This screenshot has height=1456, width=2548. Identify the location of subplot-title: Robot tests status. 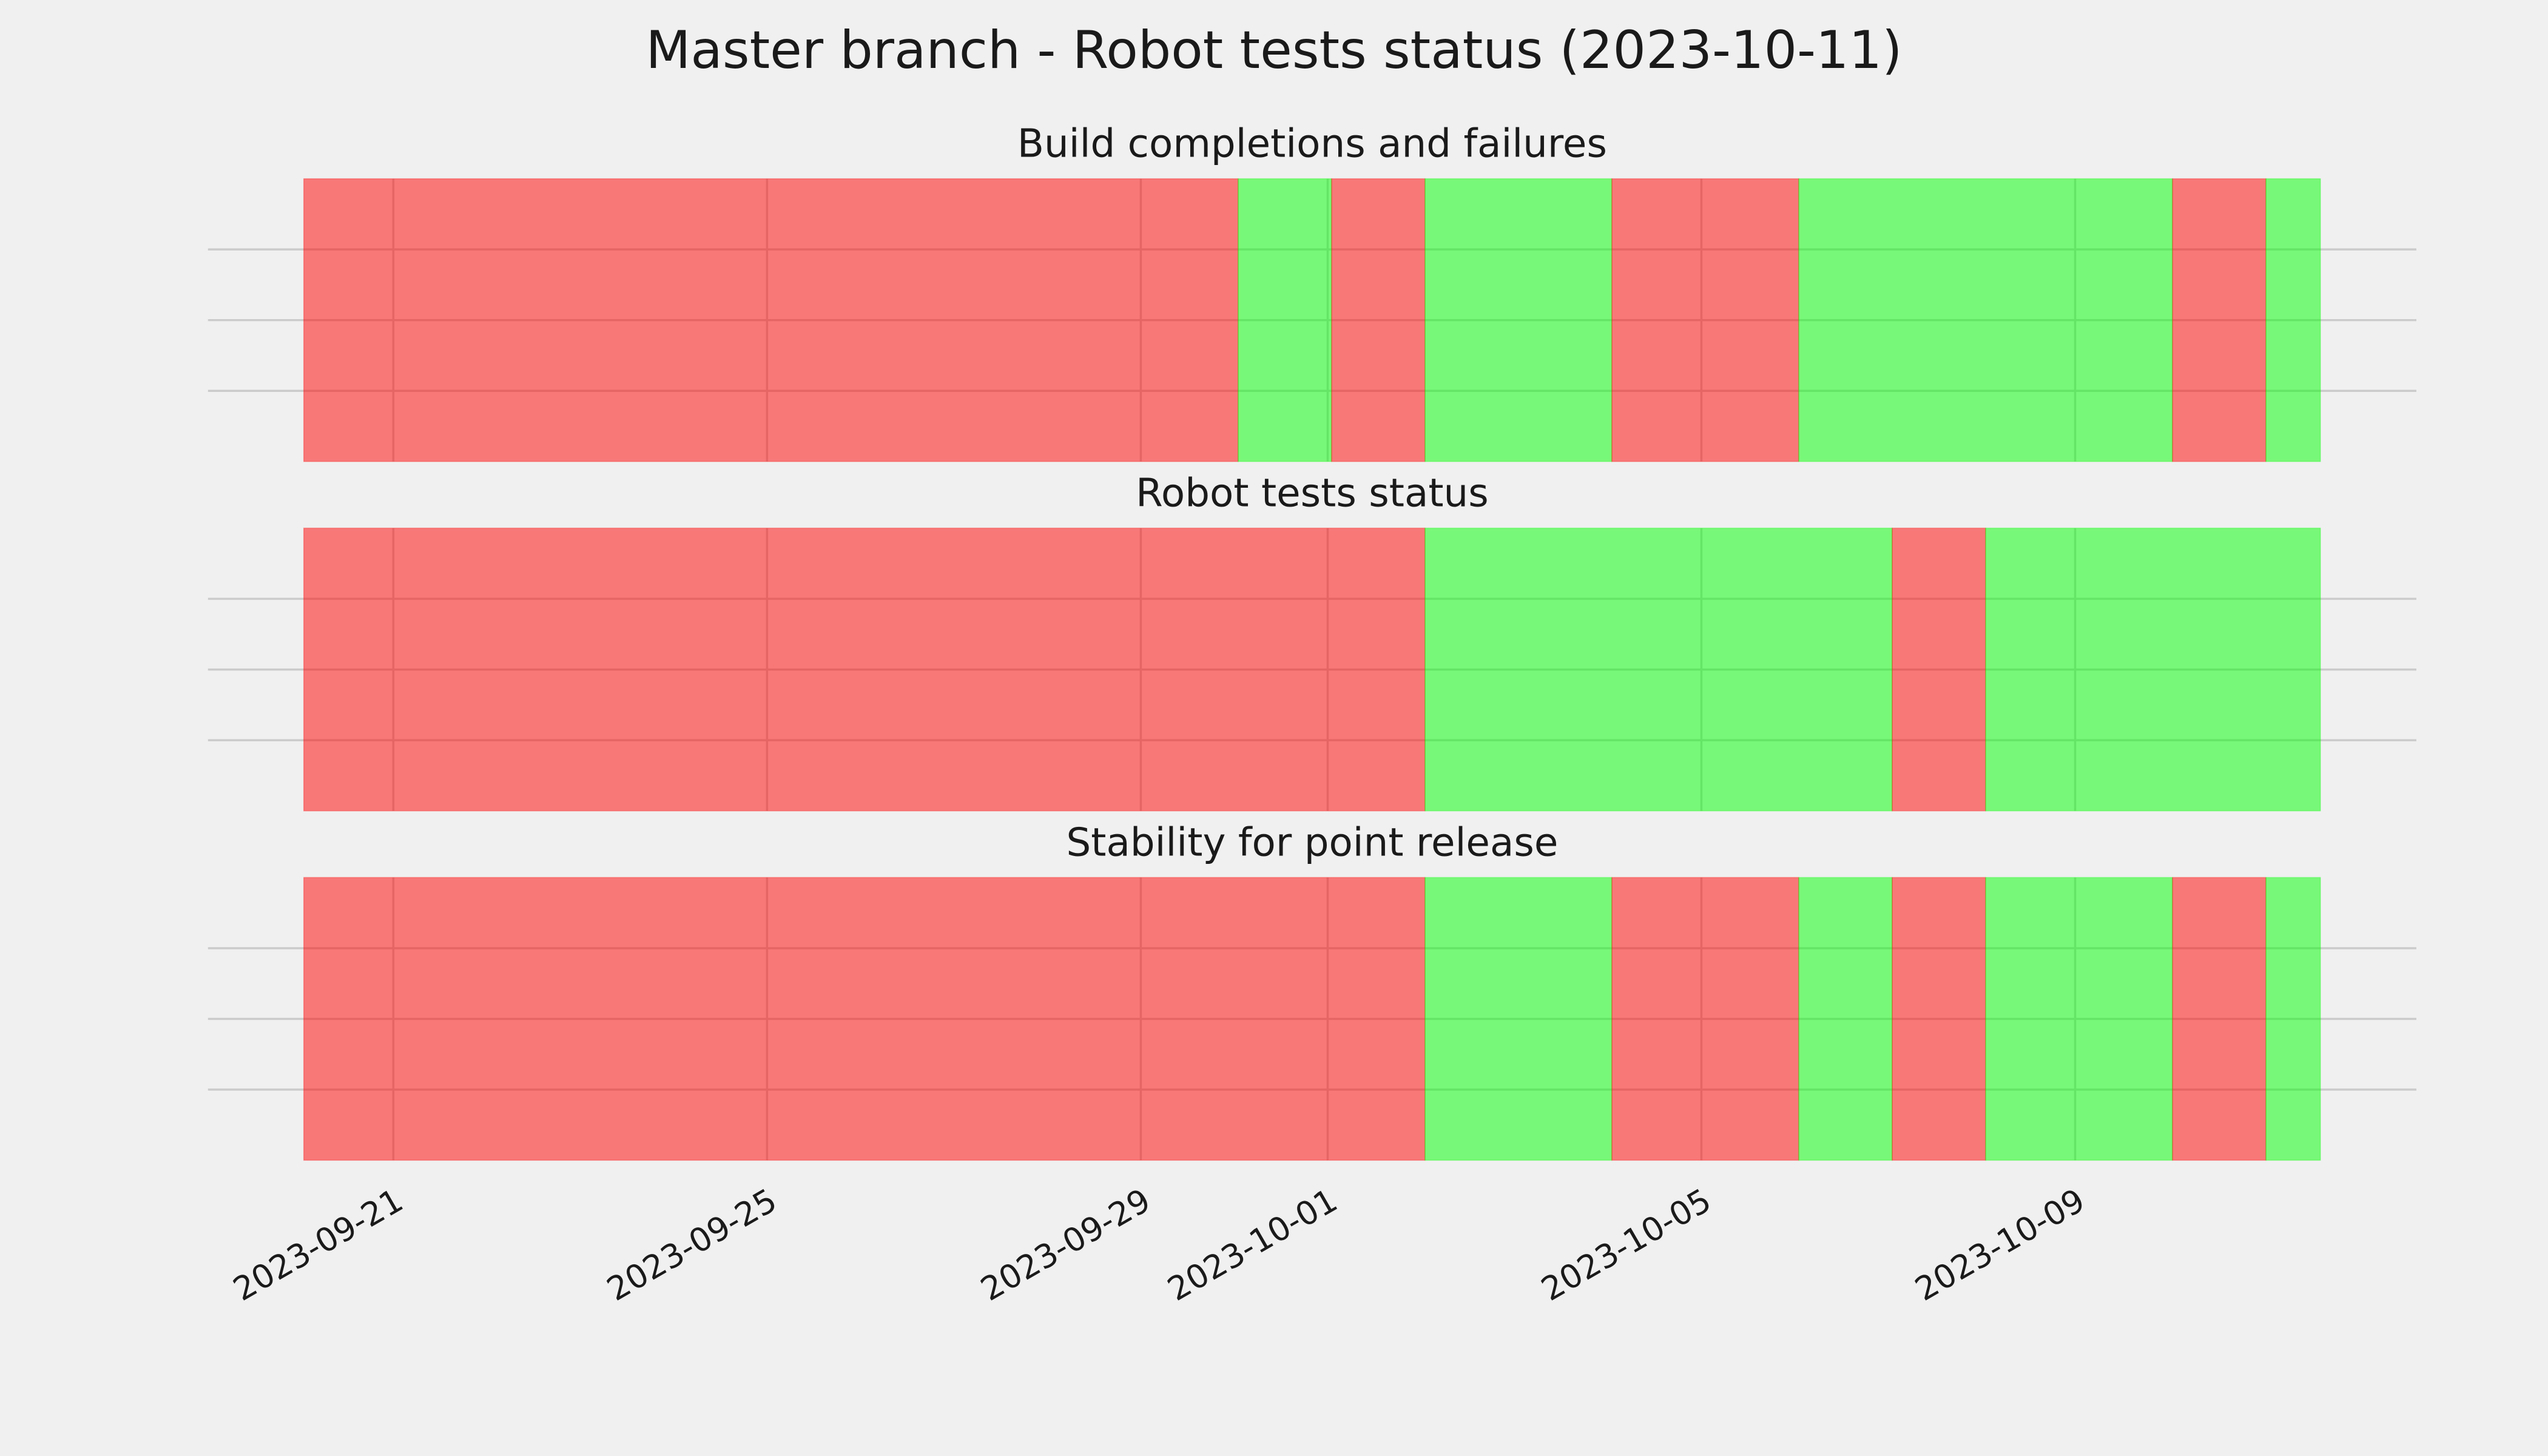
(1312, 493).